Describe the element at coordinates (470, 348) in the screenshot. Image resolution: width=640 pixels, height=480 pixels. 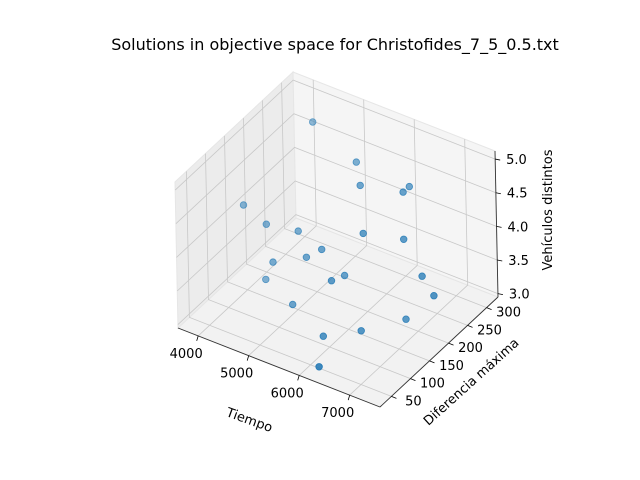
I see `y-tick-label: 200` at that location.